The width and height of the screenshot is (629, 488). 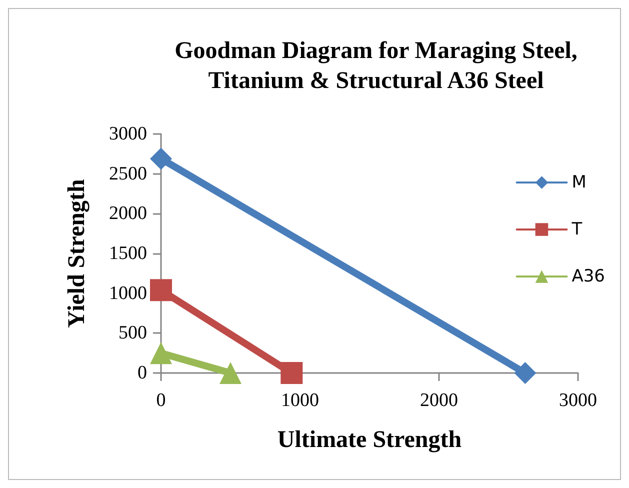 What do you see at coordinates (576, 230) in the screenshot?
I see `legend-label: T` at bounding box center [576, 230].